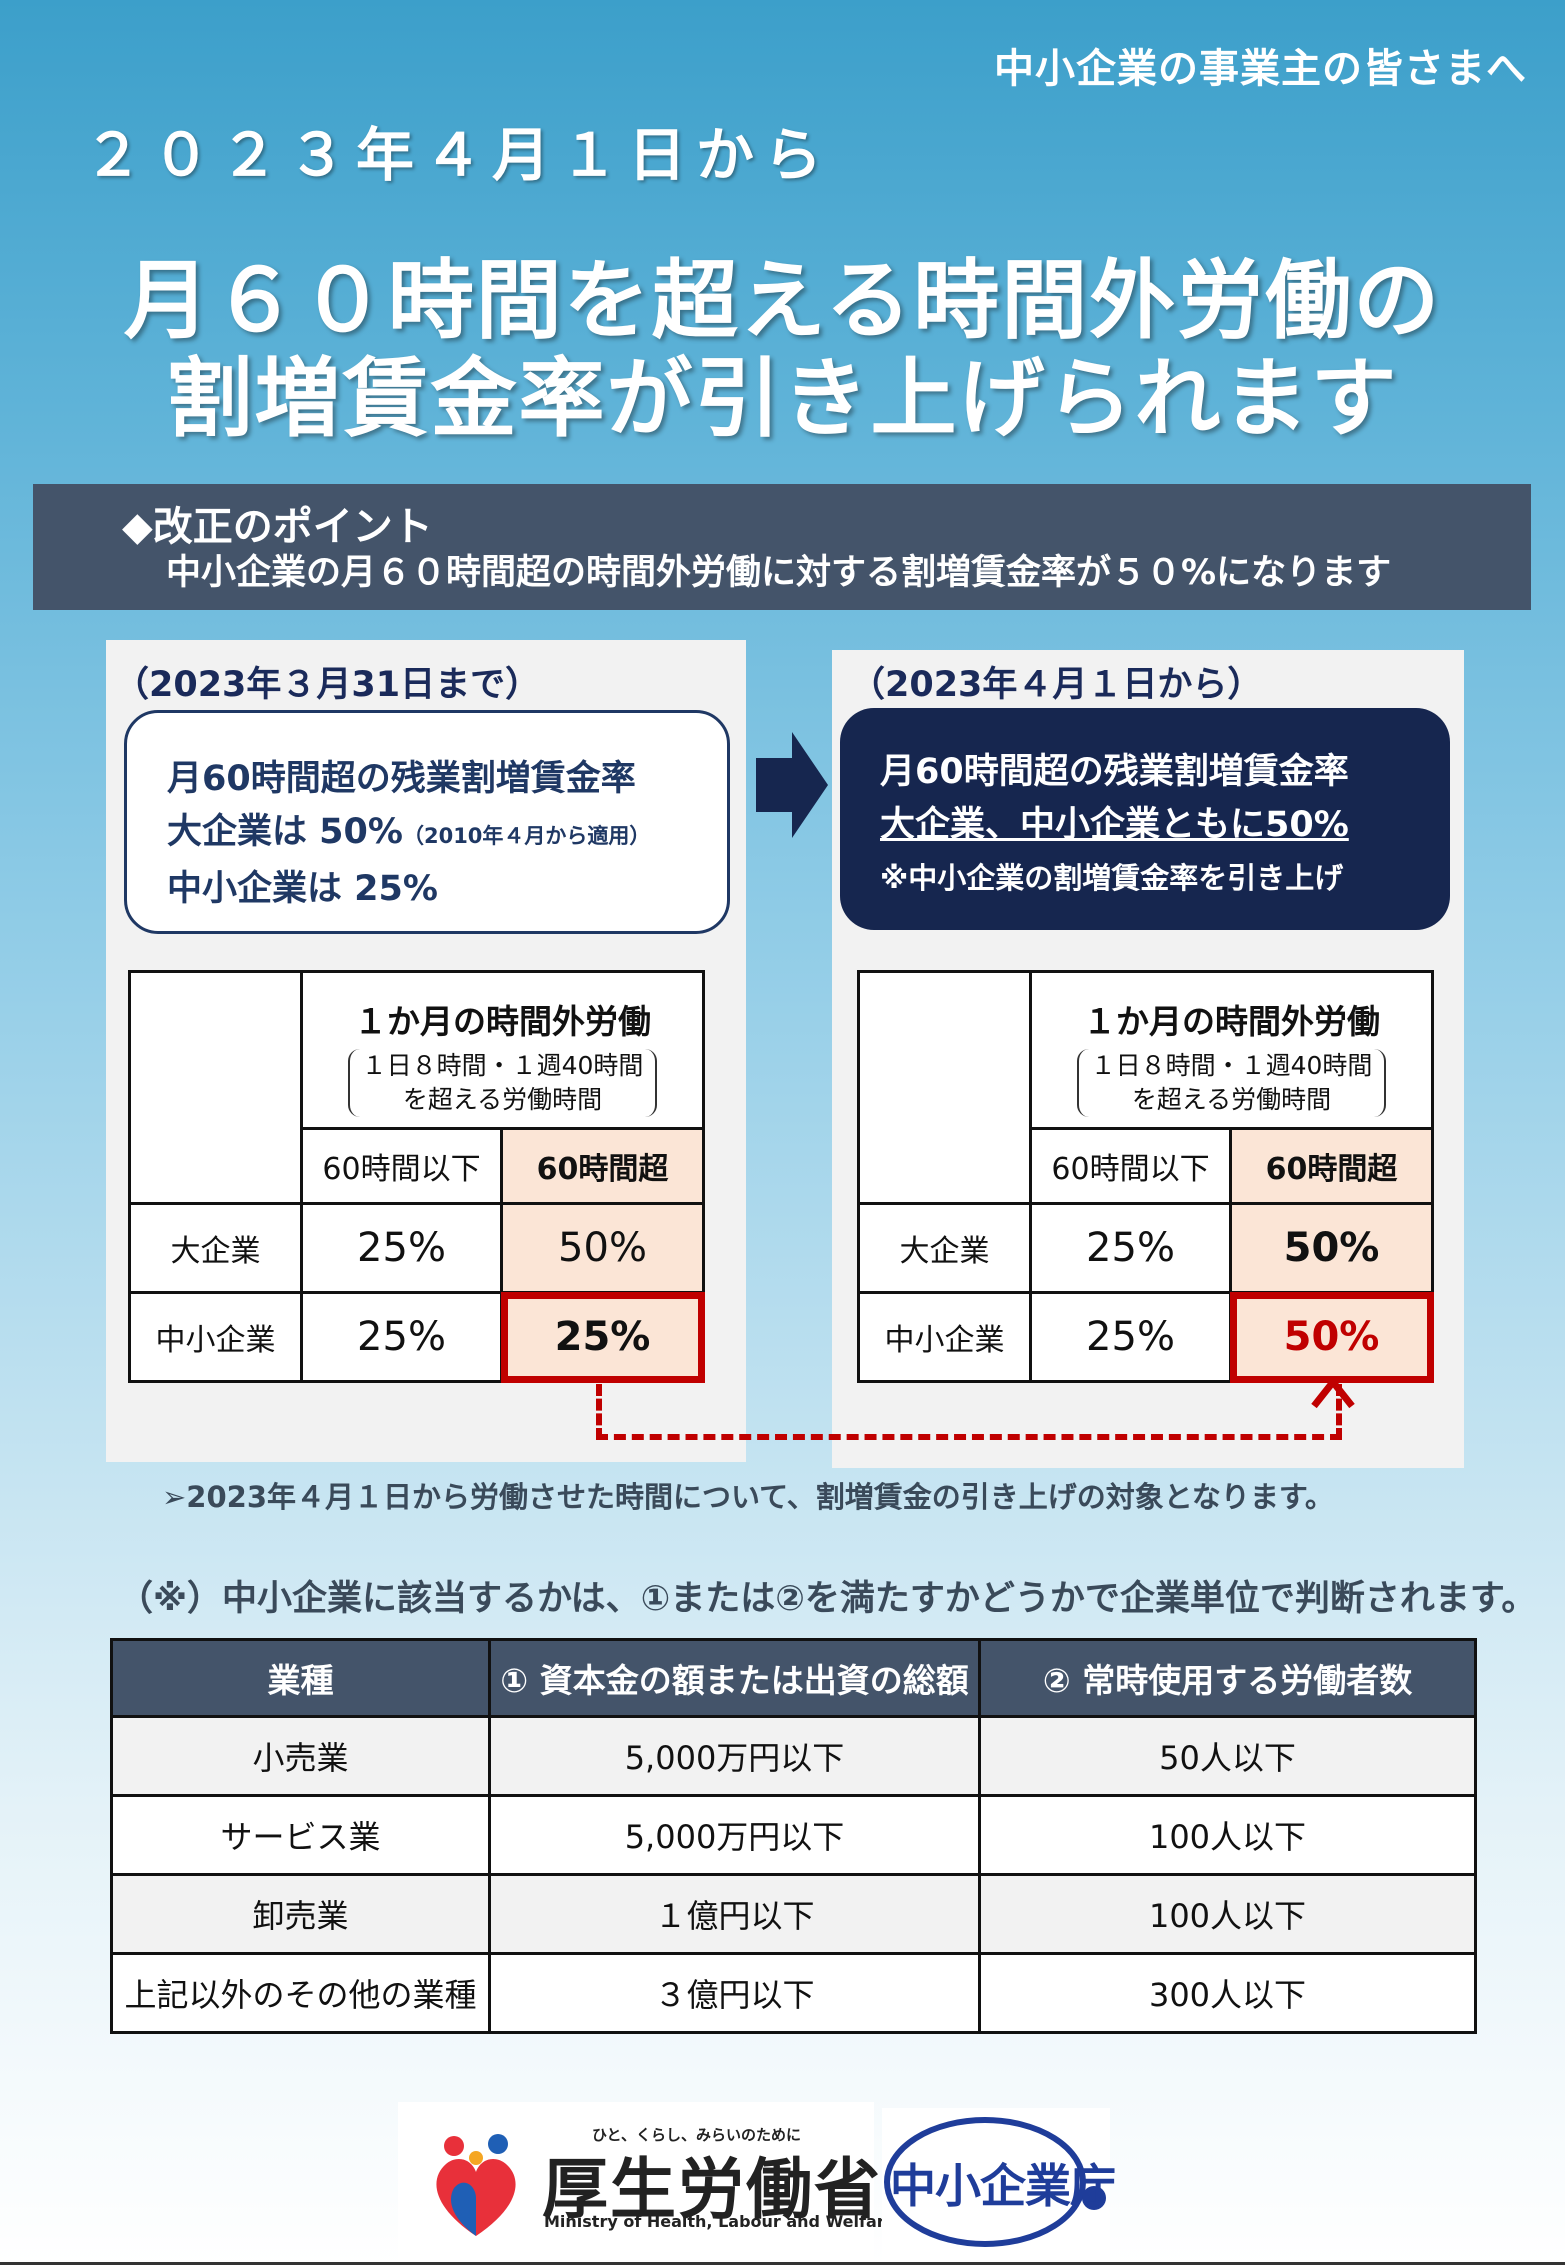  What do you see at coordinates (779, 573) in the screenshot?
I see `revision-point-text: 中小企業の月６０時間超の時間外労働に対する割増賃金率が５０%になります` at bounding box center [779, 573].